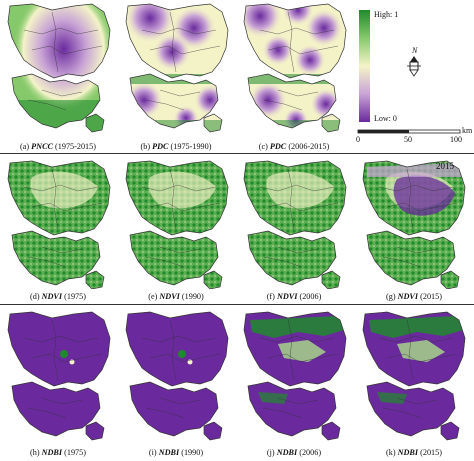  Describe the element at coordinates (58, 296) in the screenshot. I see `caption-d: (d) NDVI (1975)` at that location.